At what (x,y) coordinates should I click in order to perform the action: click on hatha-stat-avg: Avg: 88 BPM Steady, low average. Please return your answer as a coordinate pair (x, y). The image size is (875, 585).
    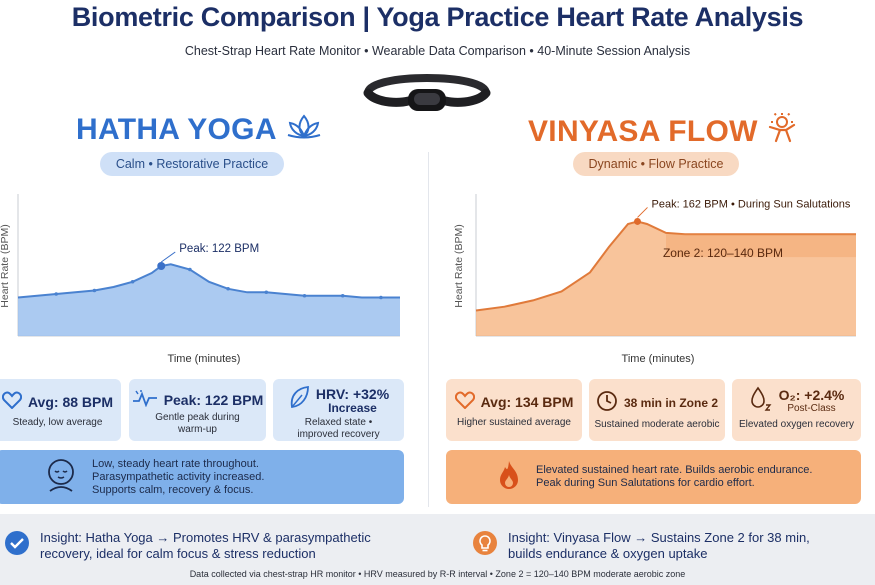
    Looking at the image, I should click on (60, 410).